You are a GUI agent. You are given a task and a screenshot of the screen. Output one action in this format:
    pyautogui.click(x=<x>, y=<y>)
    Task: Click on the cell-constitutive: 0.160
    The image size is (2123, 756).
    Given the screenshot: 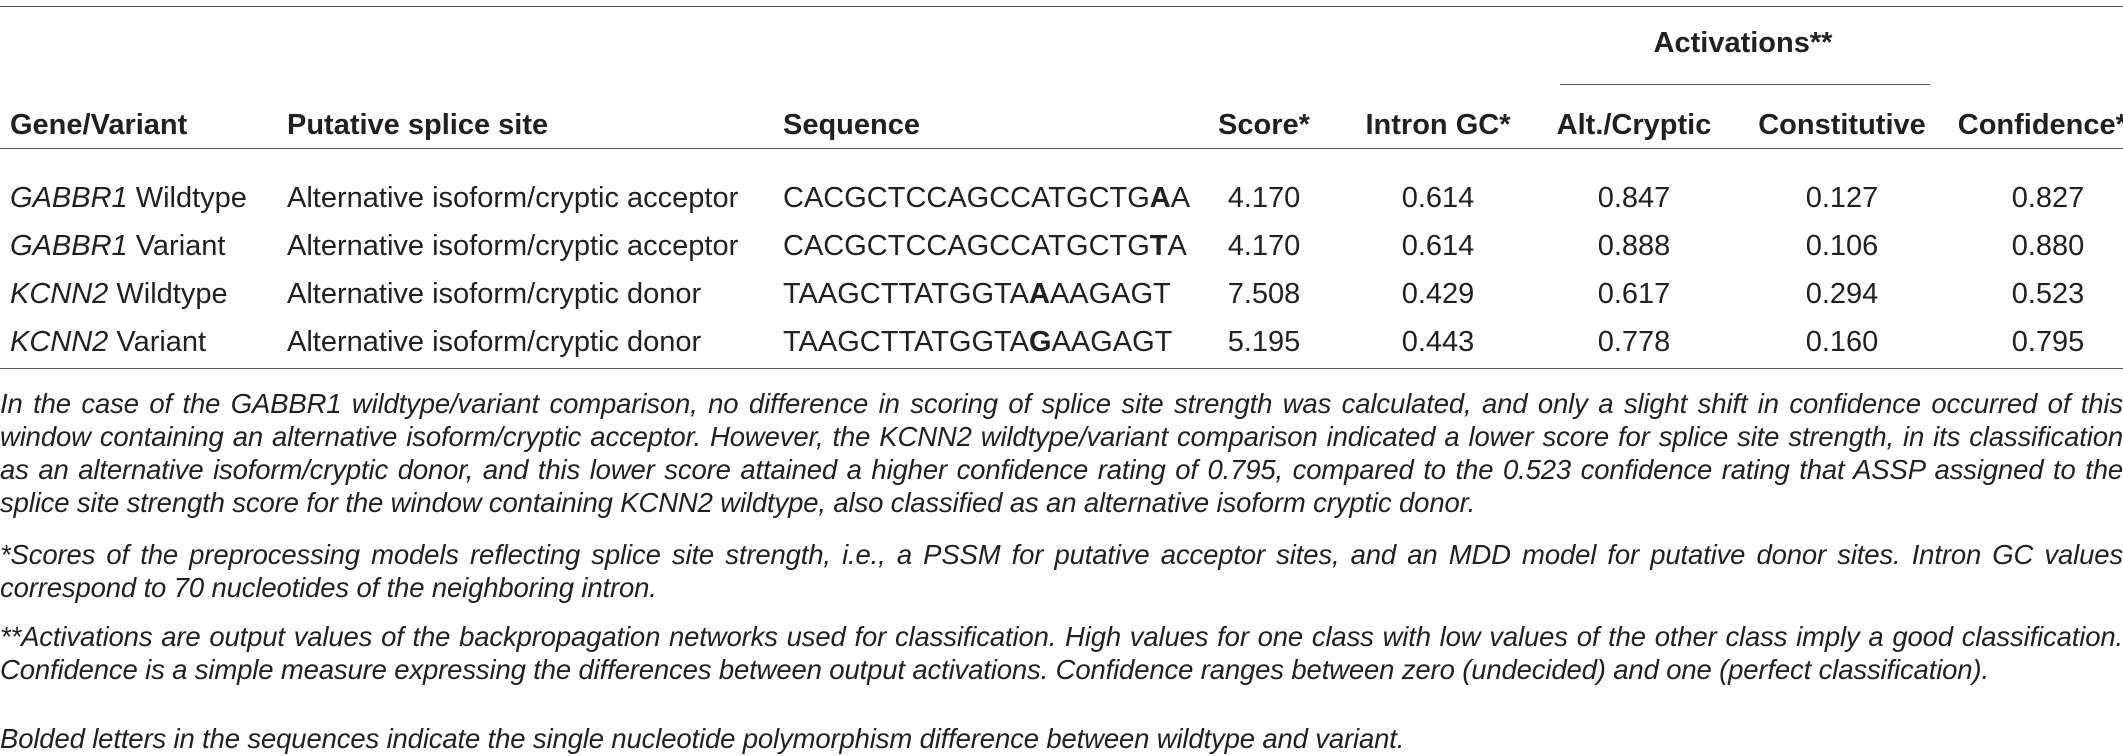 What is the action you would take?
    pyautogui.click(x=1842, y=342)
    